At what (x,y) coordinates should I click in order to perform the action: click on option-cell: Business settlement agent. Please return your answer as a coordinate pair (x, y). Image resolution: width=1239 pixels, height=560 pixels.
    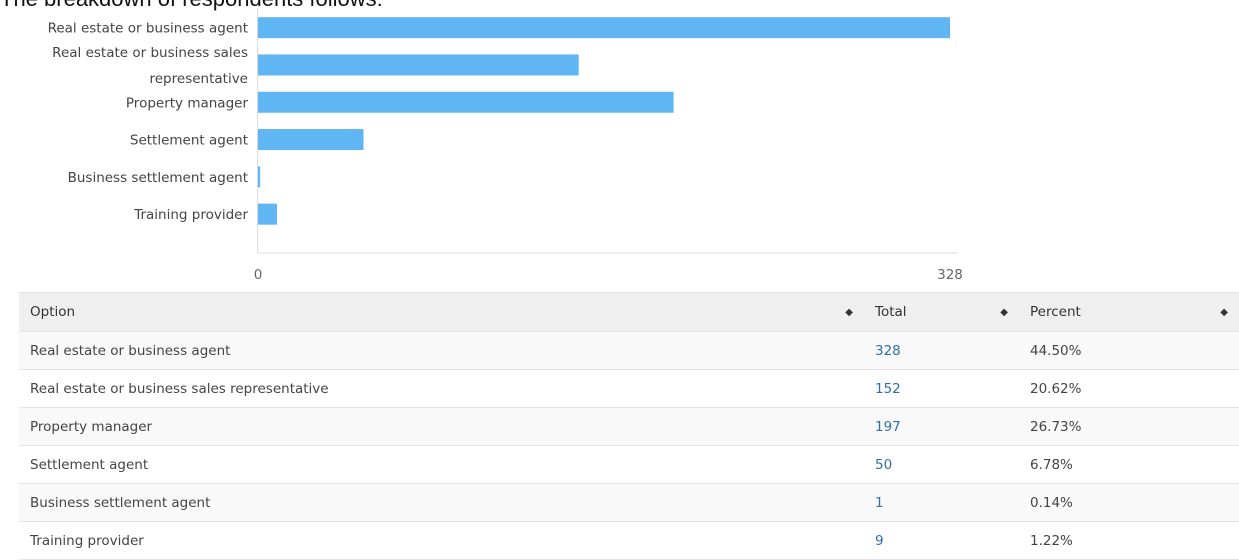
    Looking at the image, I should click on (441, 502).